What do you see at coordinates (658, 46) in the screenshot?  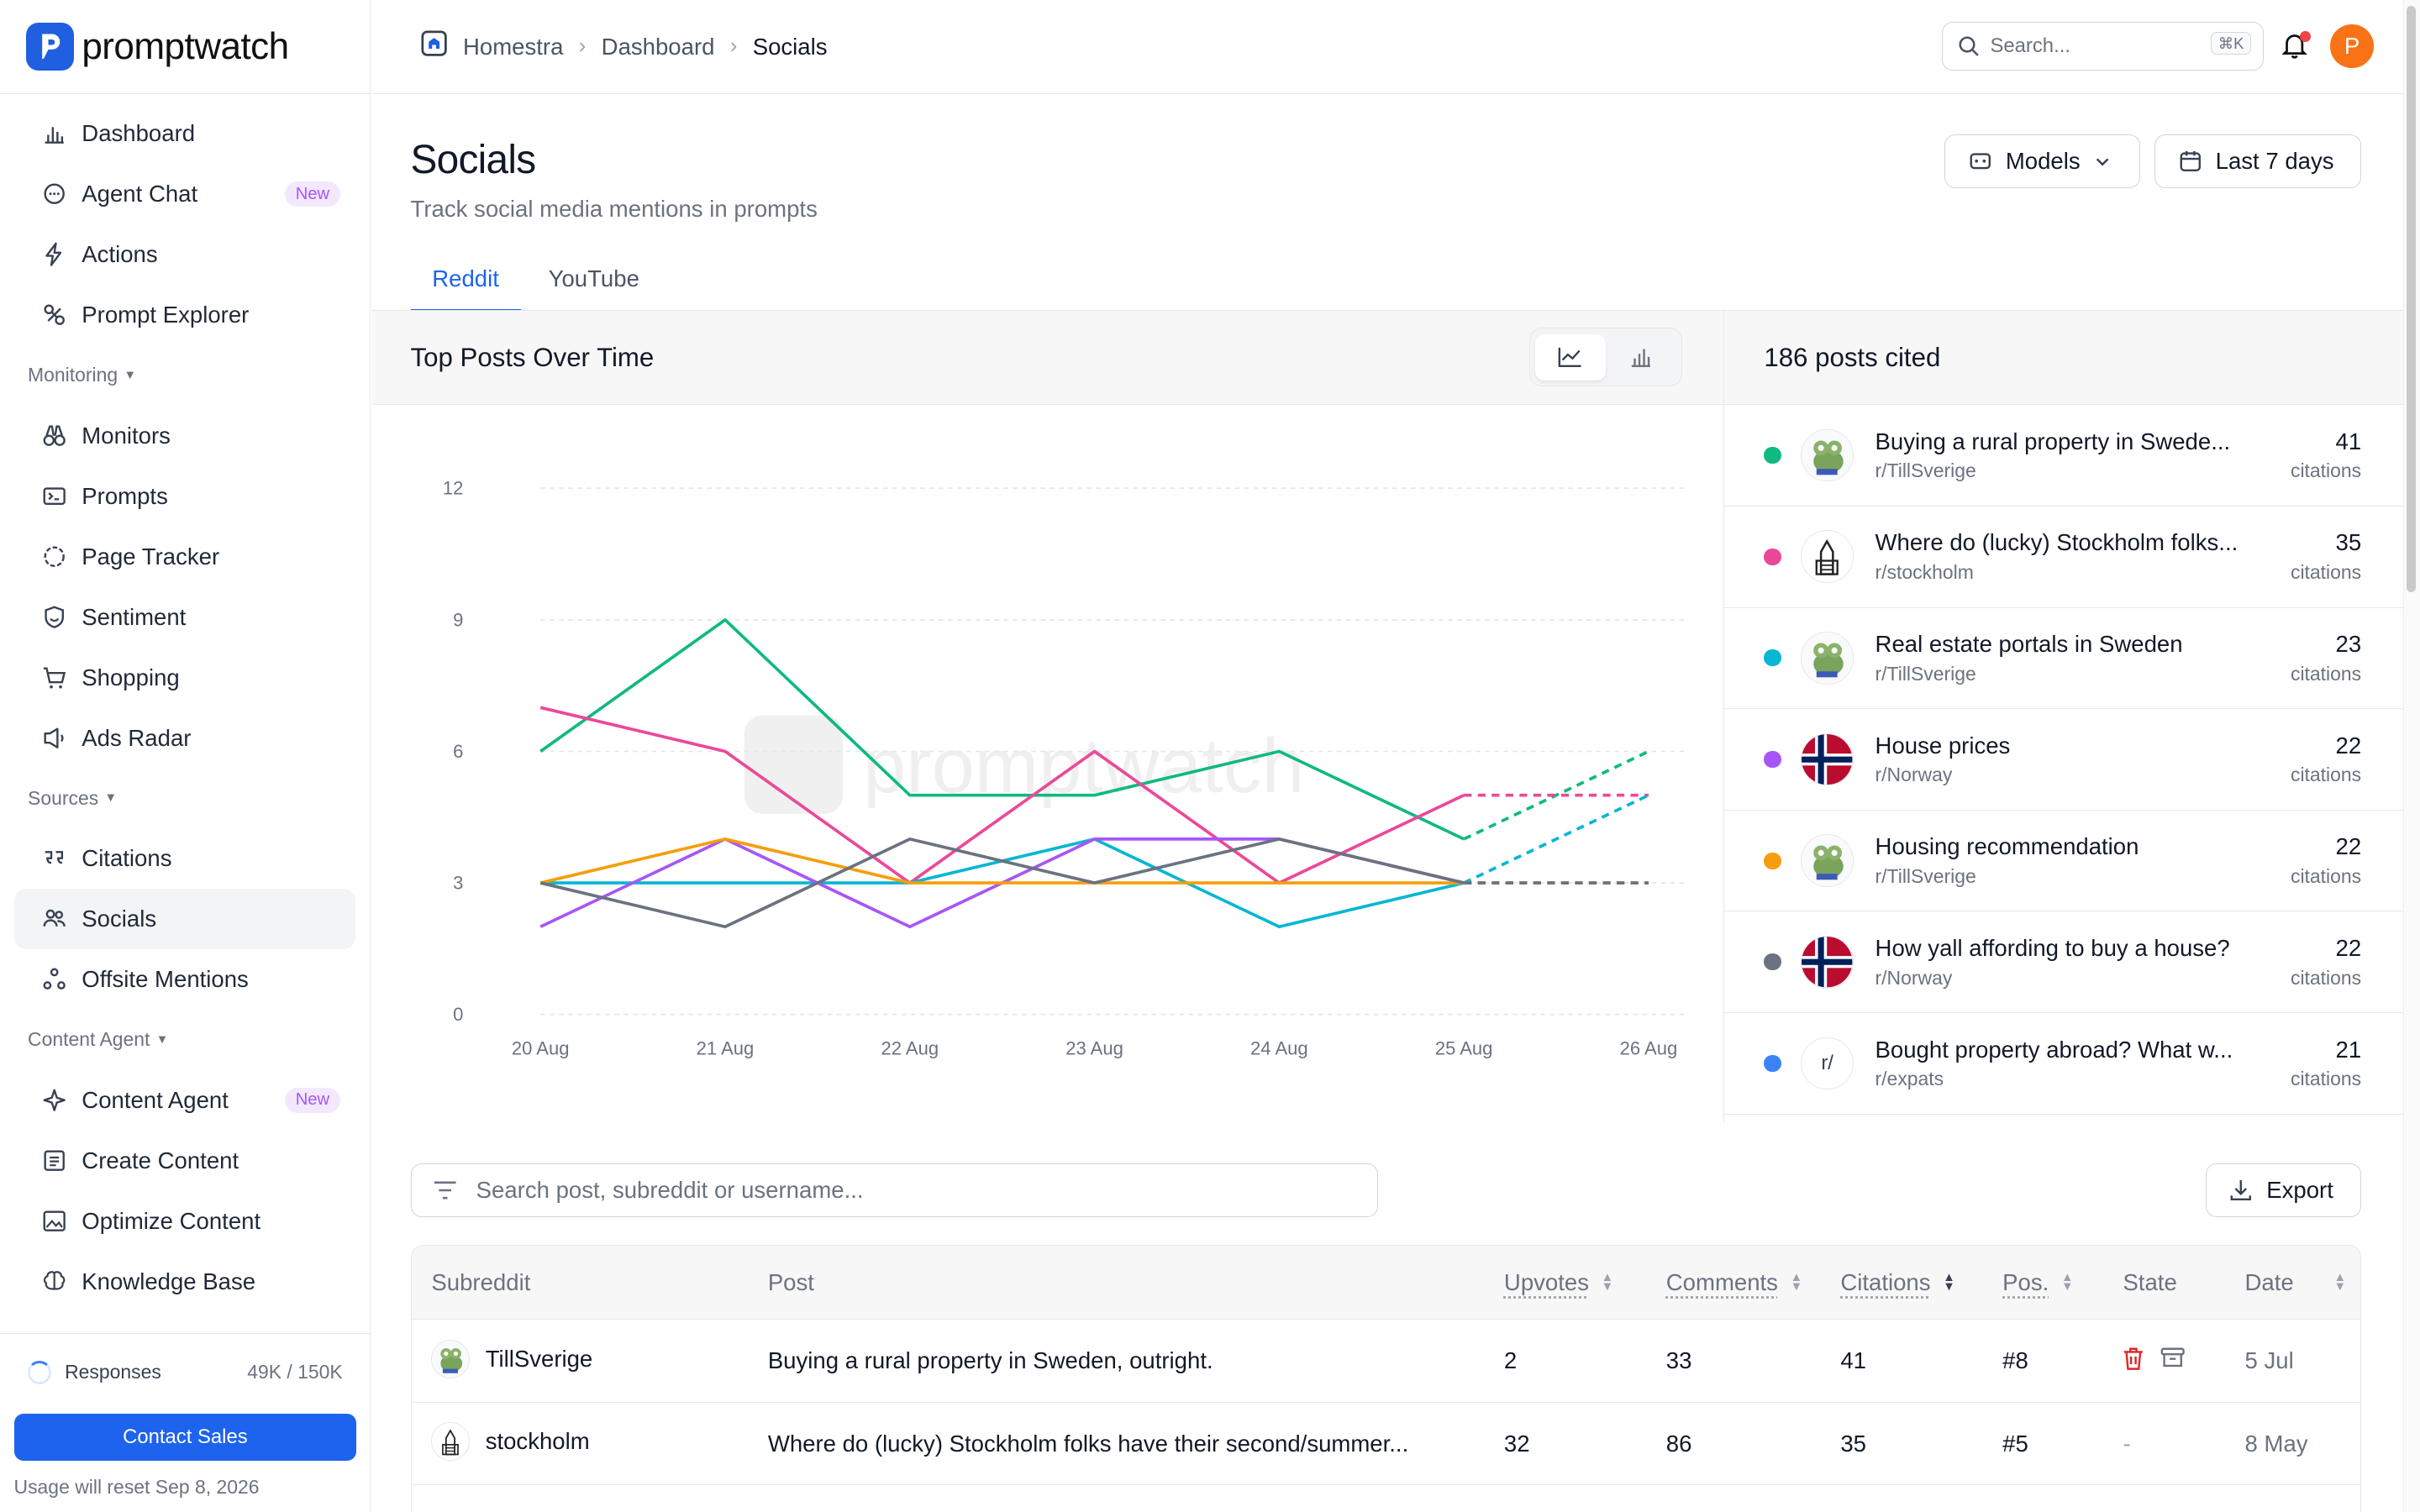 I see `breadcrumb-dashboard: Dashboard` at bounding box center [658, 46].